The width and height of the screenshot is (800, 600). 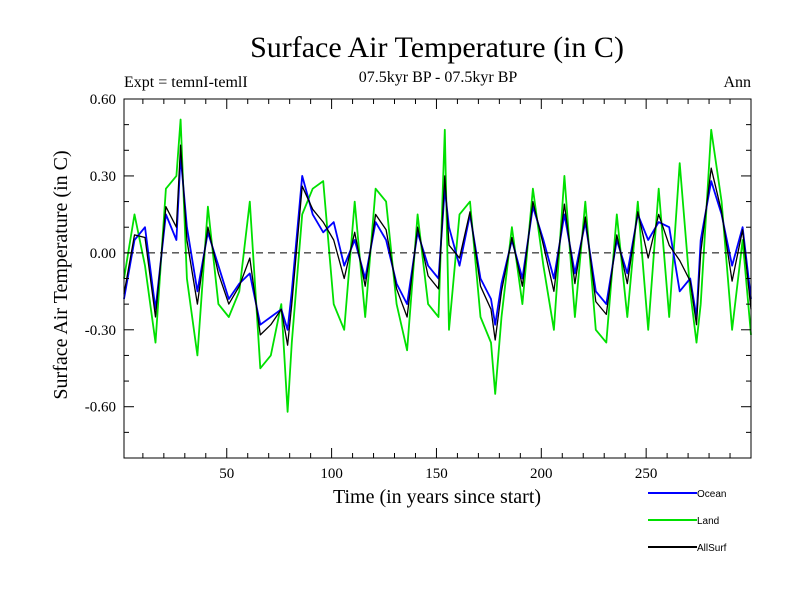 What do you see at coordinates (186, 82) in the screenshot?
I see `expt-label: Expt = temnI-temlI` at bounding box center [186, 82].